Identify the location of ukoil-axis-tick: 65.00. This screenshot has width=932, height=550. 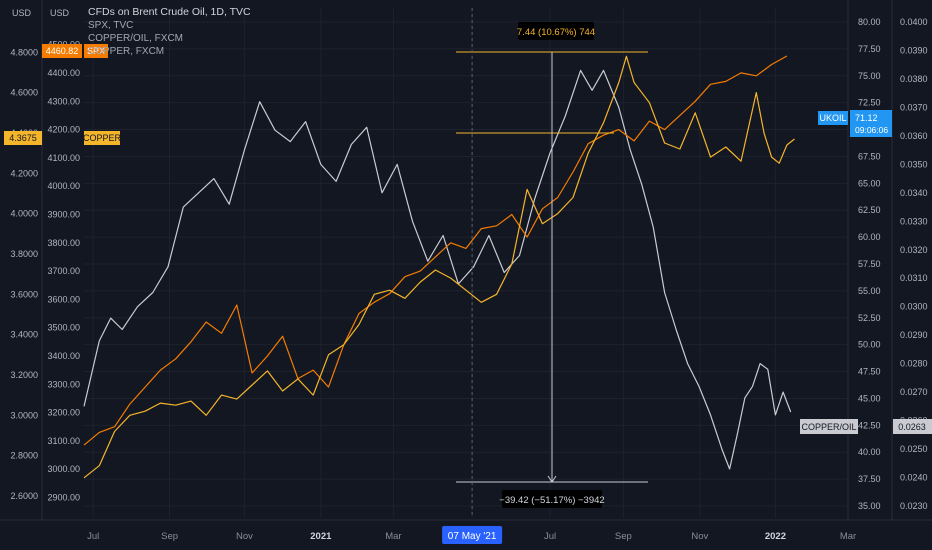
(869, 183).